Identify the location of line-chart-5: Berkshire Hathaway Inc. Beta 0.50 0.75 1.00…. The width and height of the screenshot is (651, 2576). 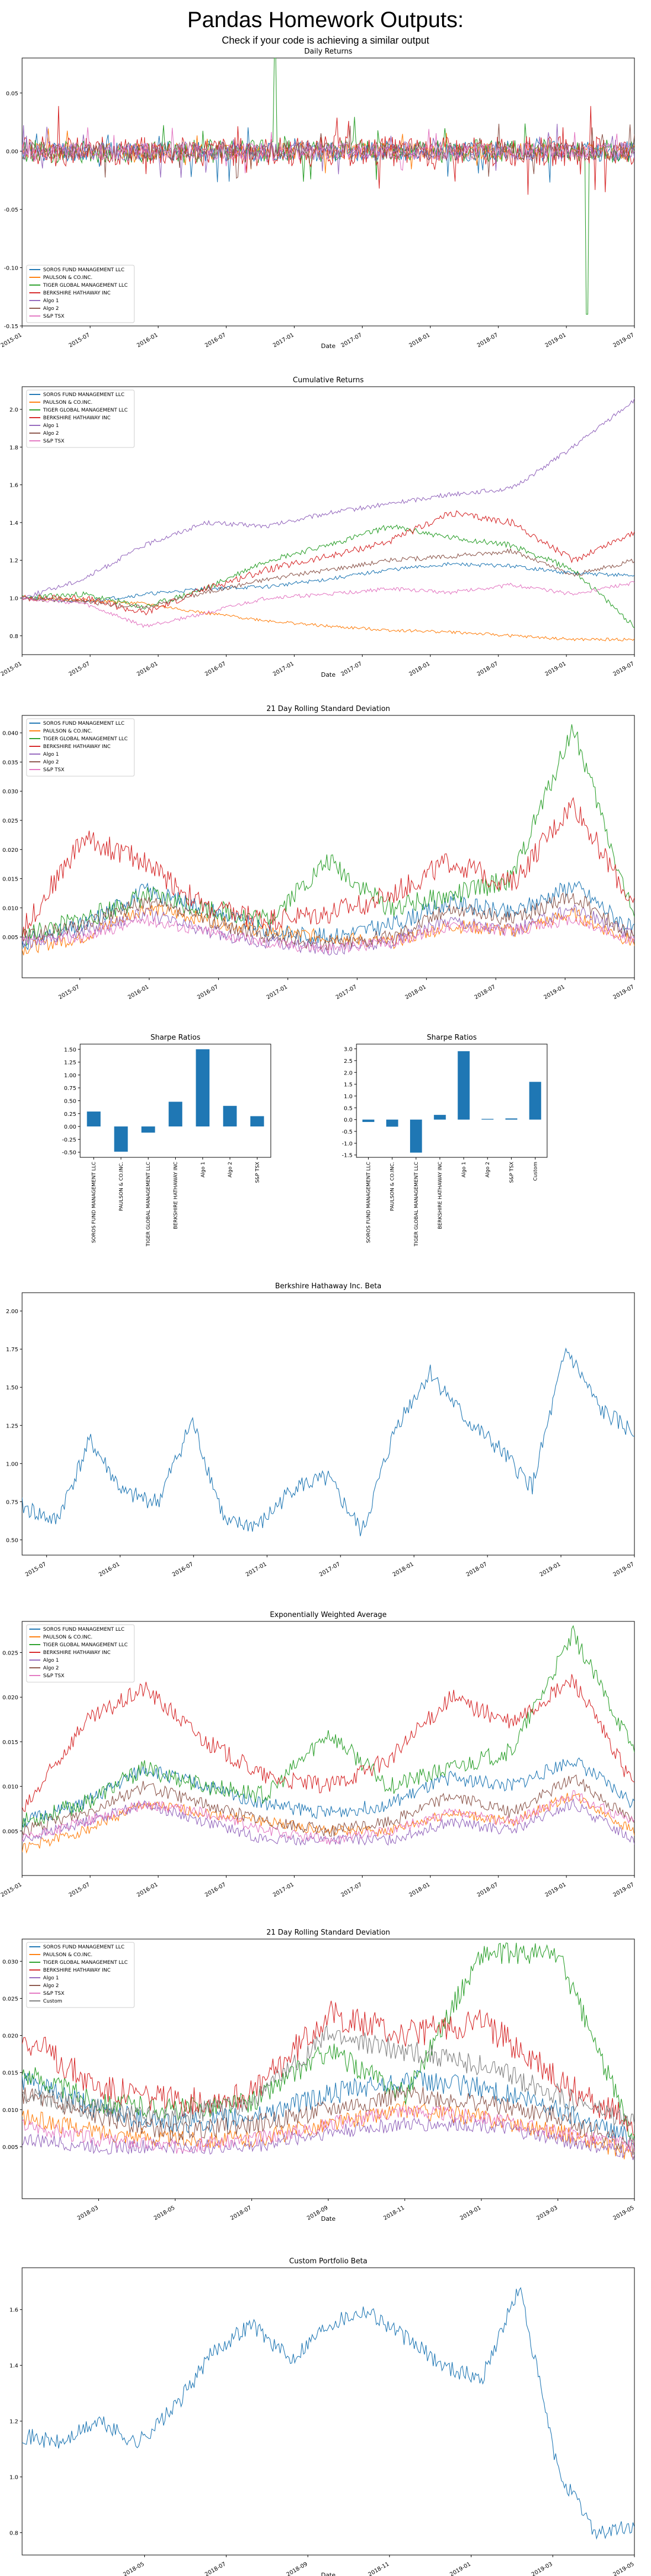
(321, 1430).